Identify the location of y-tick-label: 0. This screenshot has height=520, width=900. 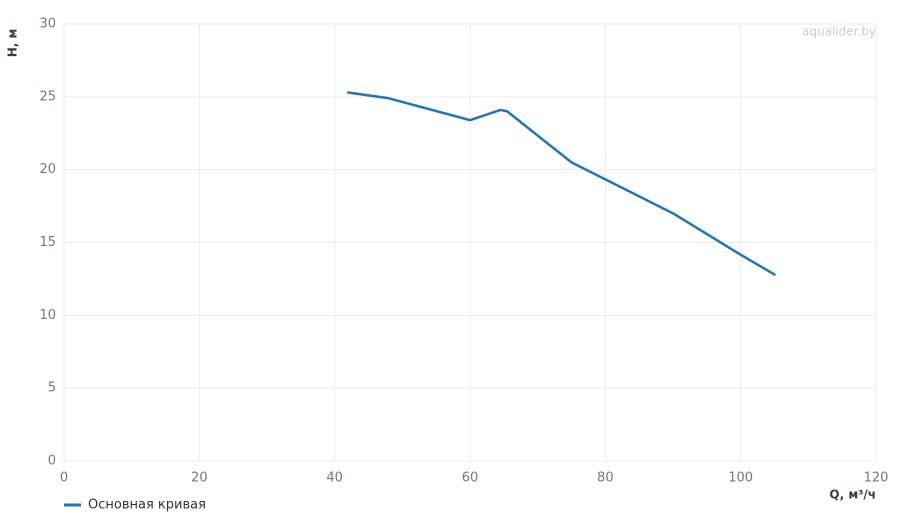
(52, 461).